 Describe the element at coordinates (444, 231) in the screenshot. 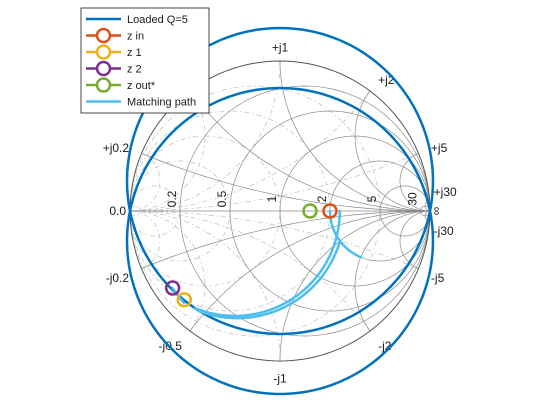

I see `reactance-label: -j30` at that location.